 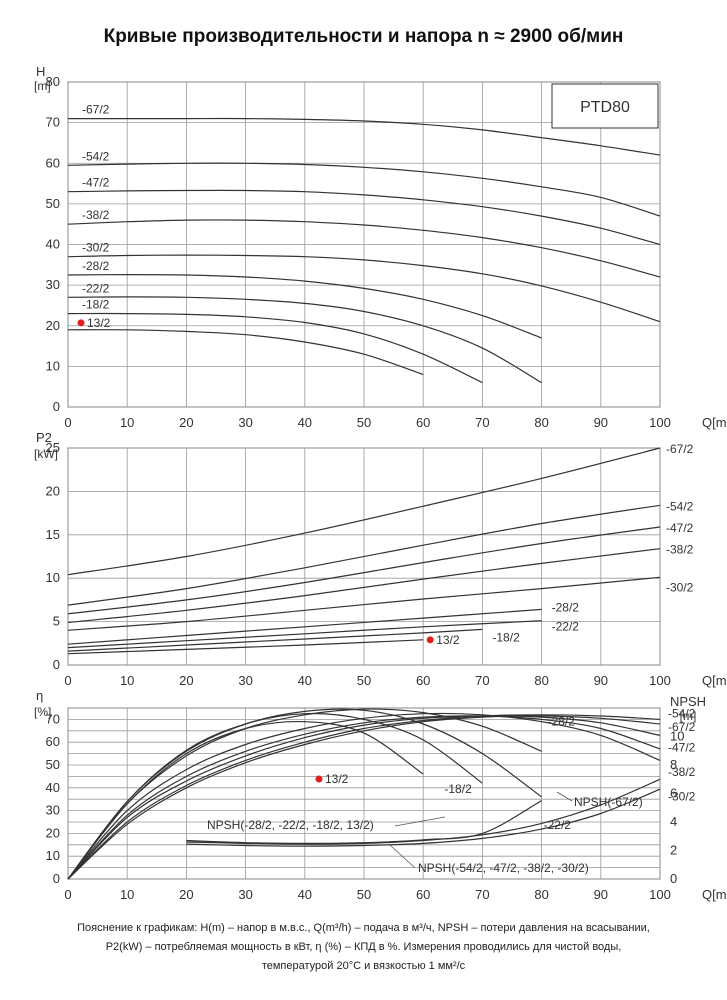 What do you see at coordinates (56, 621) in the screenshot?
I see `power-y-tick-label: 5` at bounding box center [56, 621].